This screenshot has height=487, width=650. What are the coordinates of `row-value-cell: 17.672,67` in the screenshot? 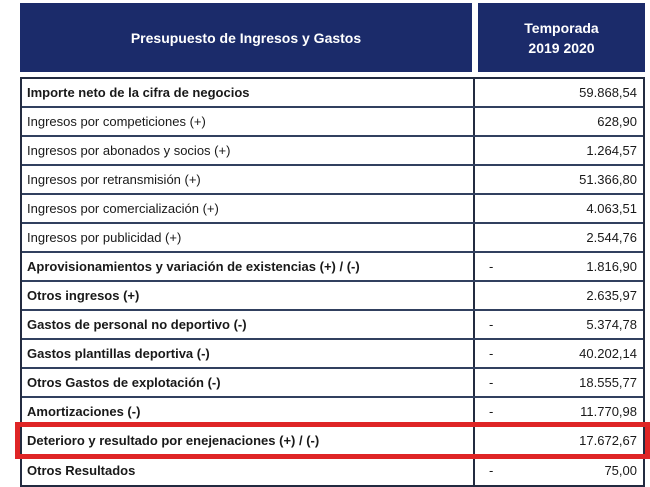 It's located at (559, 440).